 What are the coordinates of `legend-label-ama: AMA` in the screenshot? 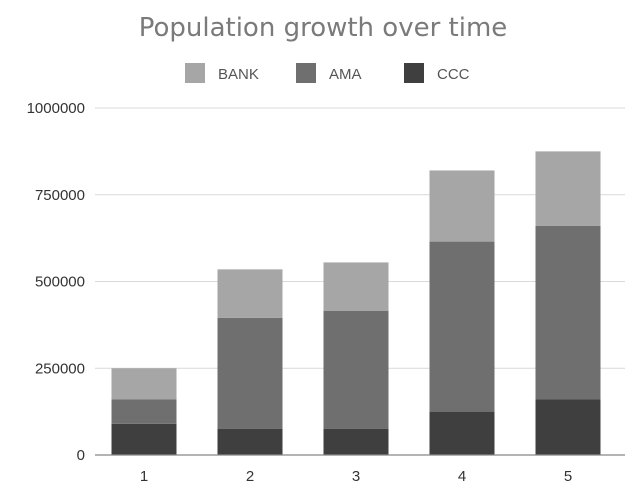 It's located at (345, 74).